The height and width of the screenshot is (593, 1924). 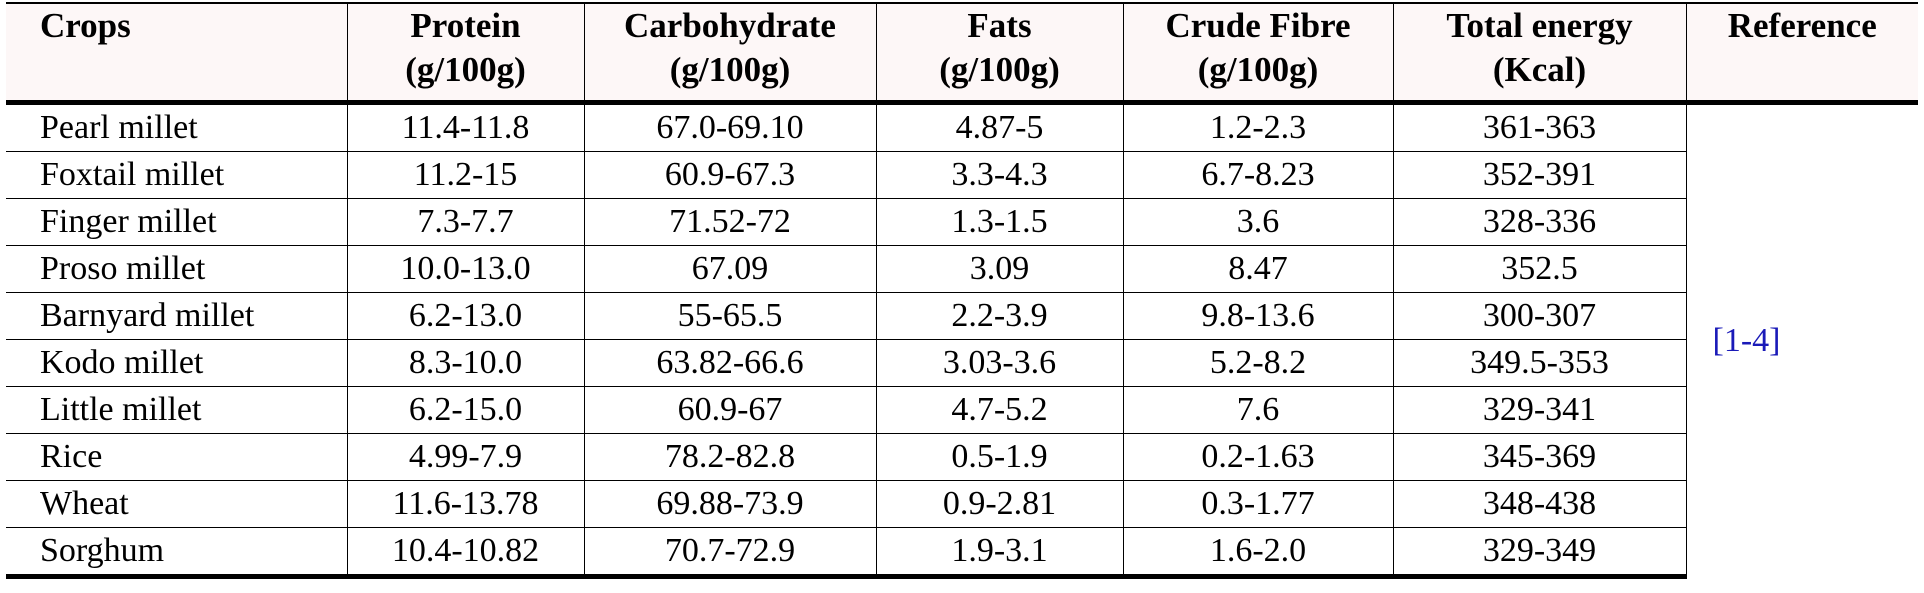 I want to click on cell-crude-fibre: 0.2-1.63, so click(x=1257, y=457).